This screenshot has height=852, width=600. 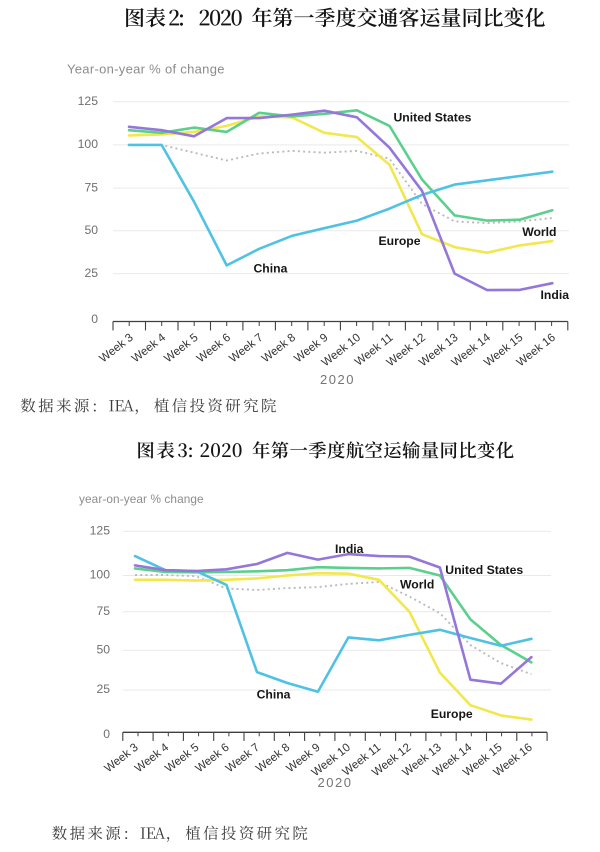 What do you see at coordinates (146, 69) in the screenshot?
I see `svg-text: Year-on-year % of change` at bounding box center [146, 69].